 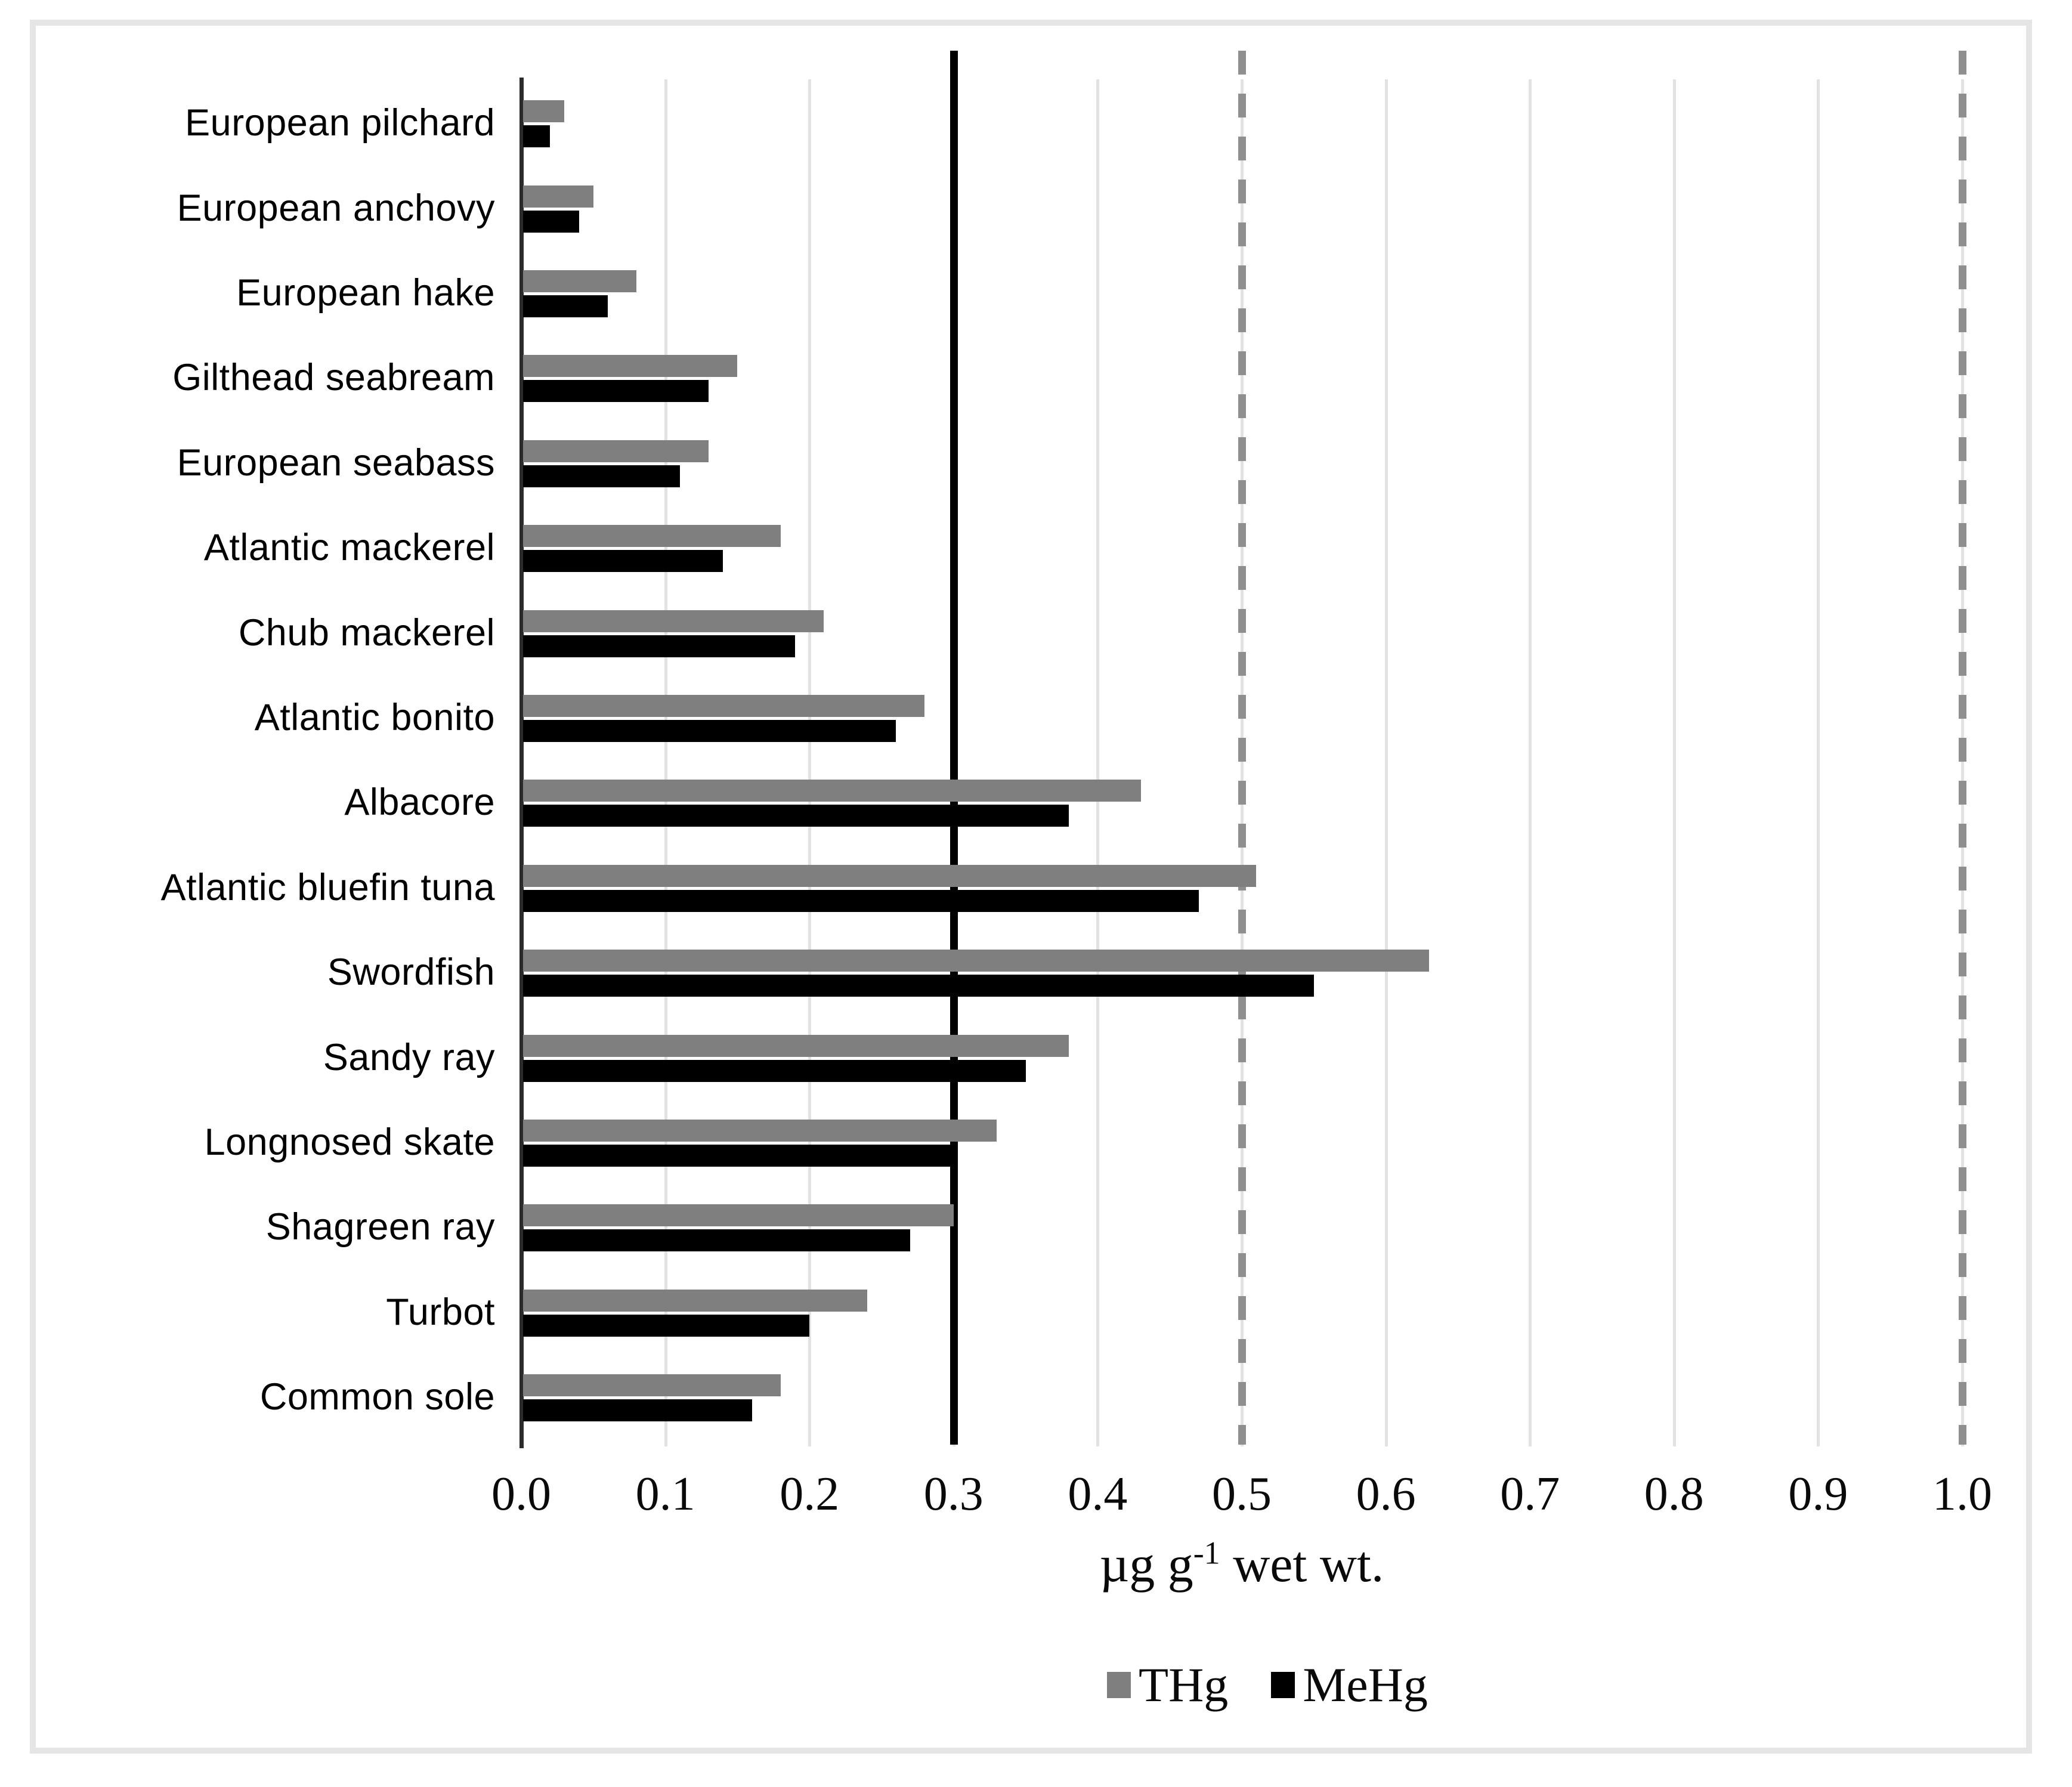 I want to click on legend-label-mehg: MeHg, so click(x=1365, y=1685).